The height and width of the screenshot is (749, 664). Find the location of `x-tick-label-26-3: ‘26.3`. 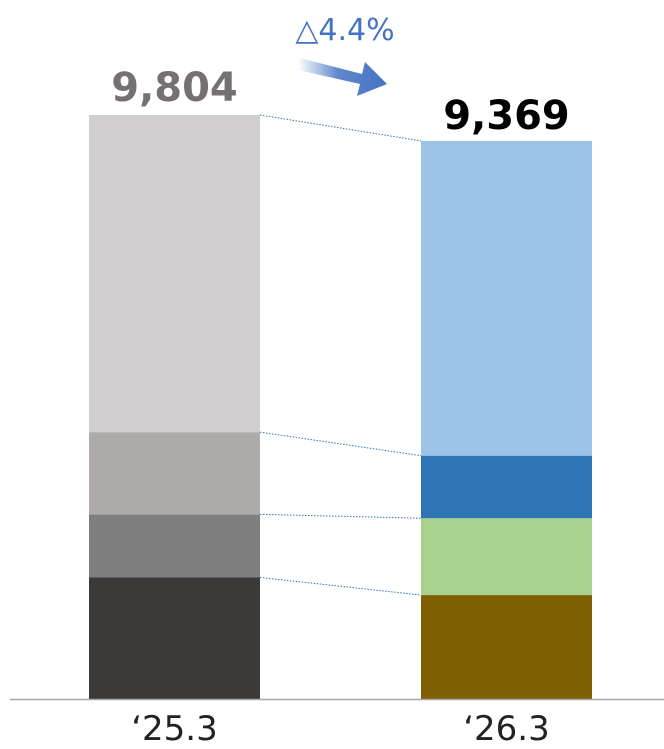

x-tick-label-26-3: ‘26.3 is located at coordinates (506, 729).